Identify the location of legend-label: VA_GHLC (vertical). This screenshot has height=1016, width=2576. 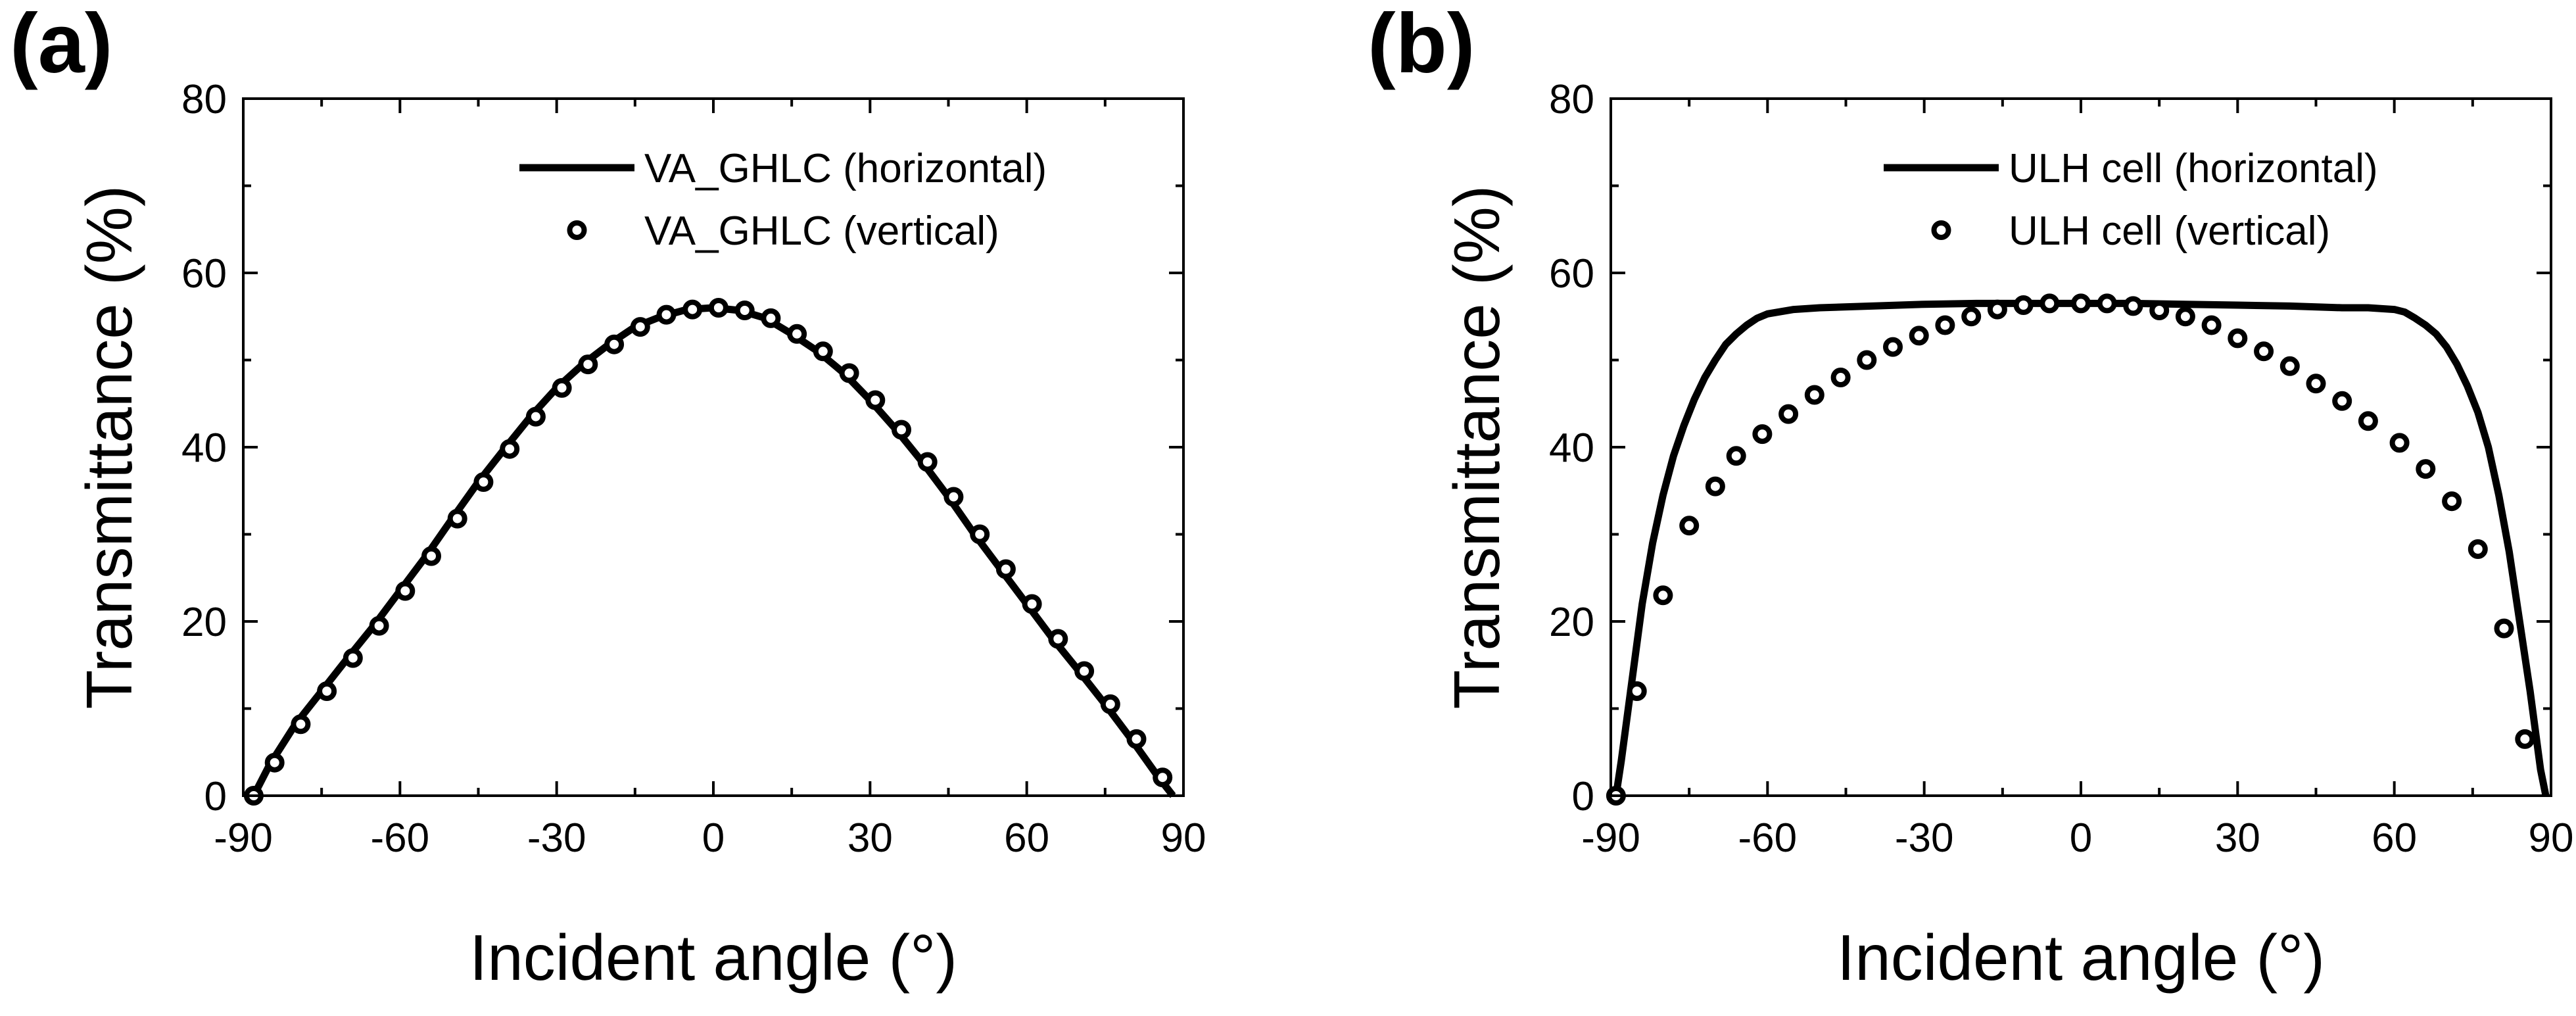
(821, 231).